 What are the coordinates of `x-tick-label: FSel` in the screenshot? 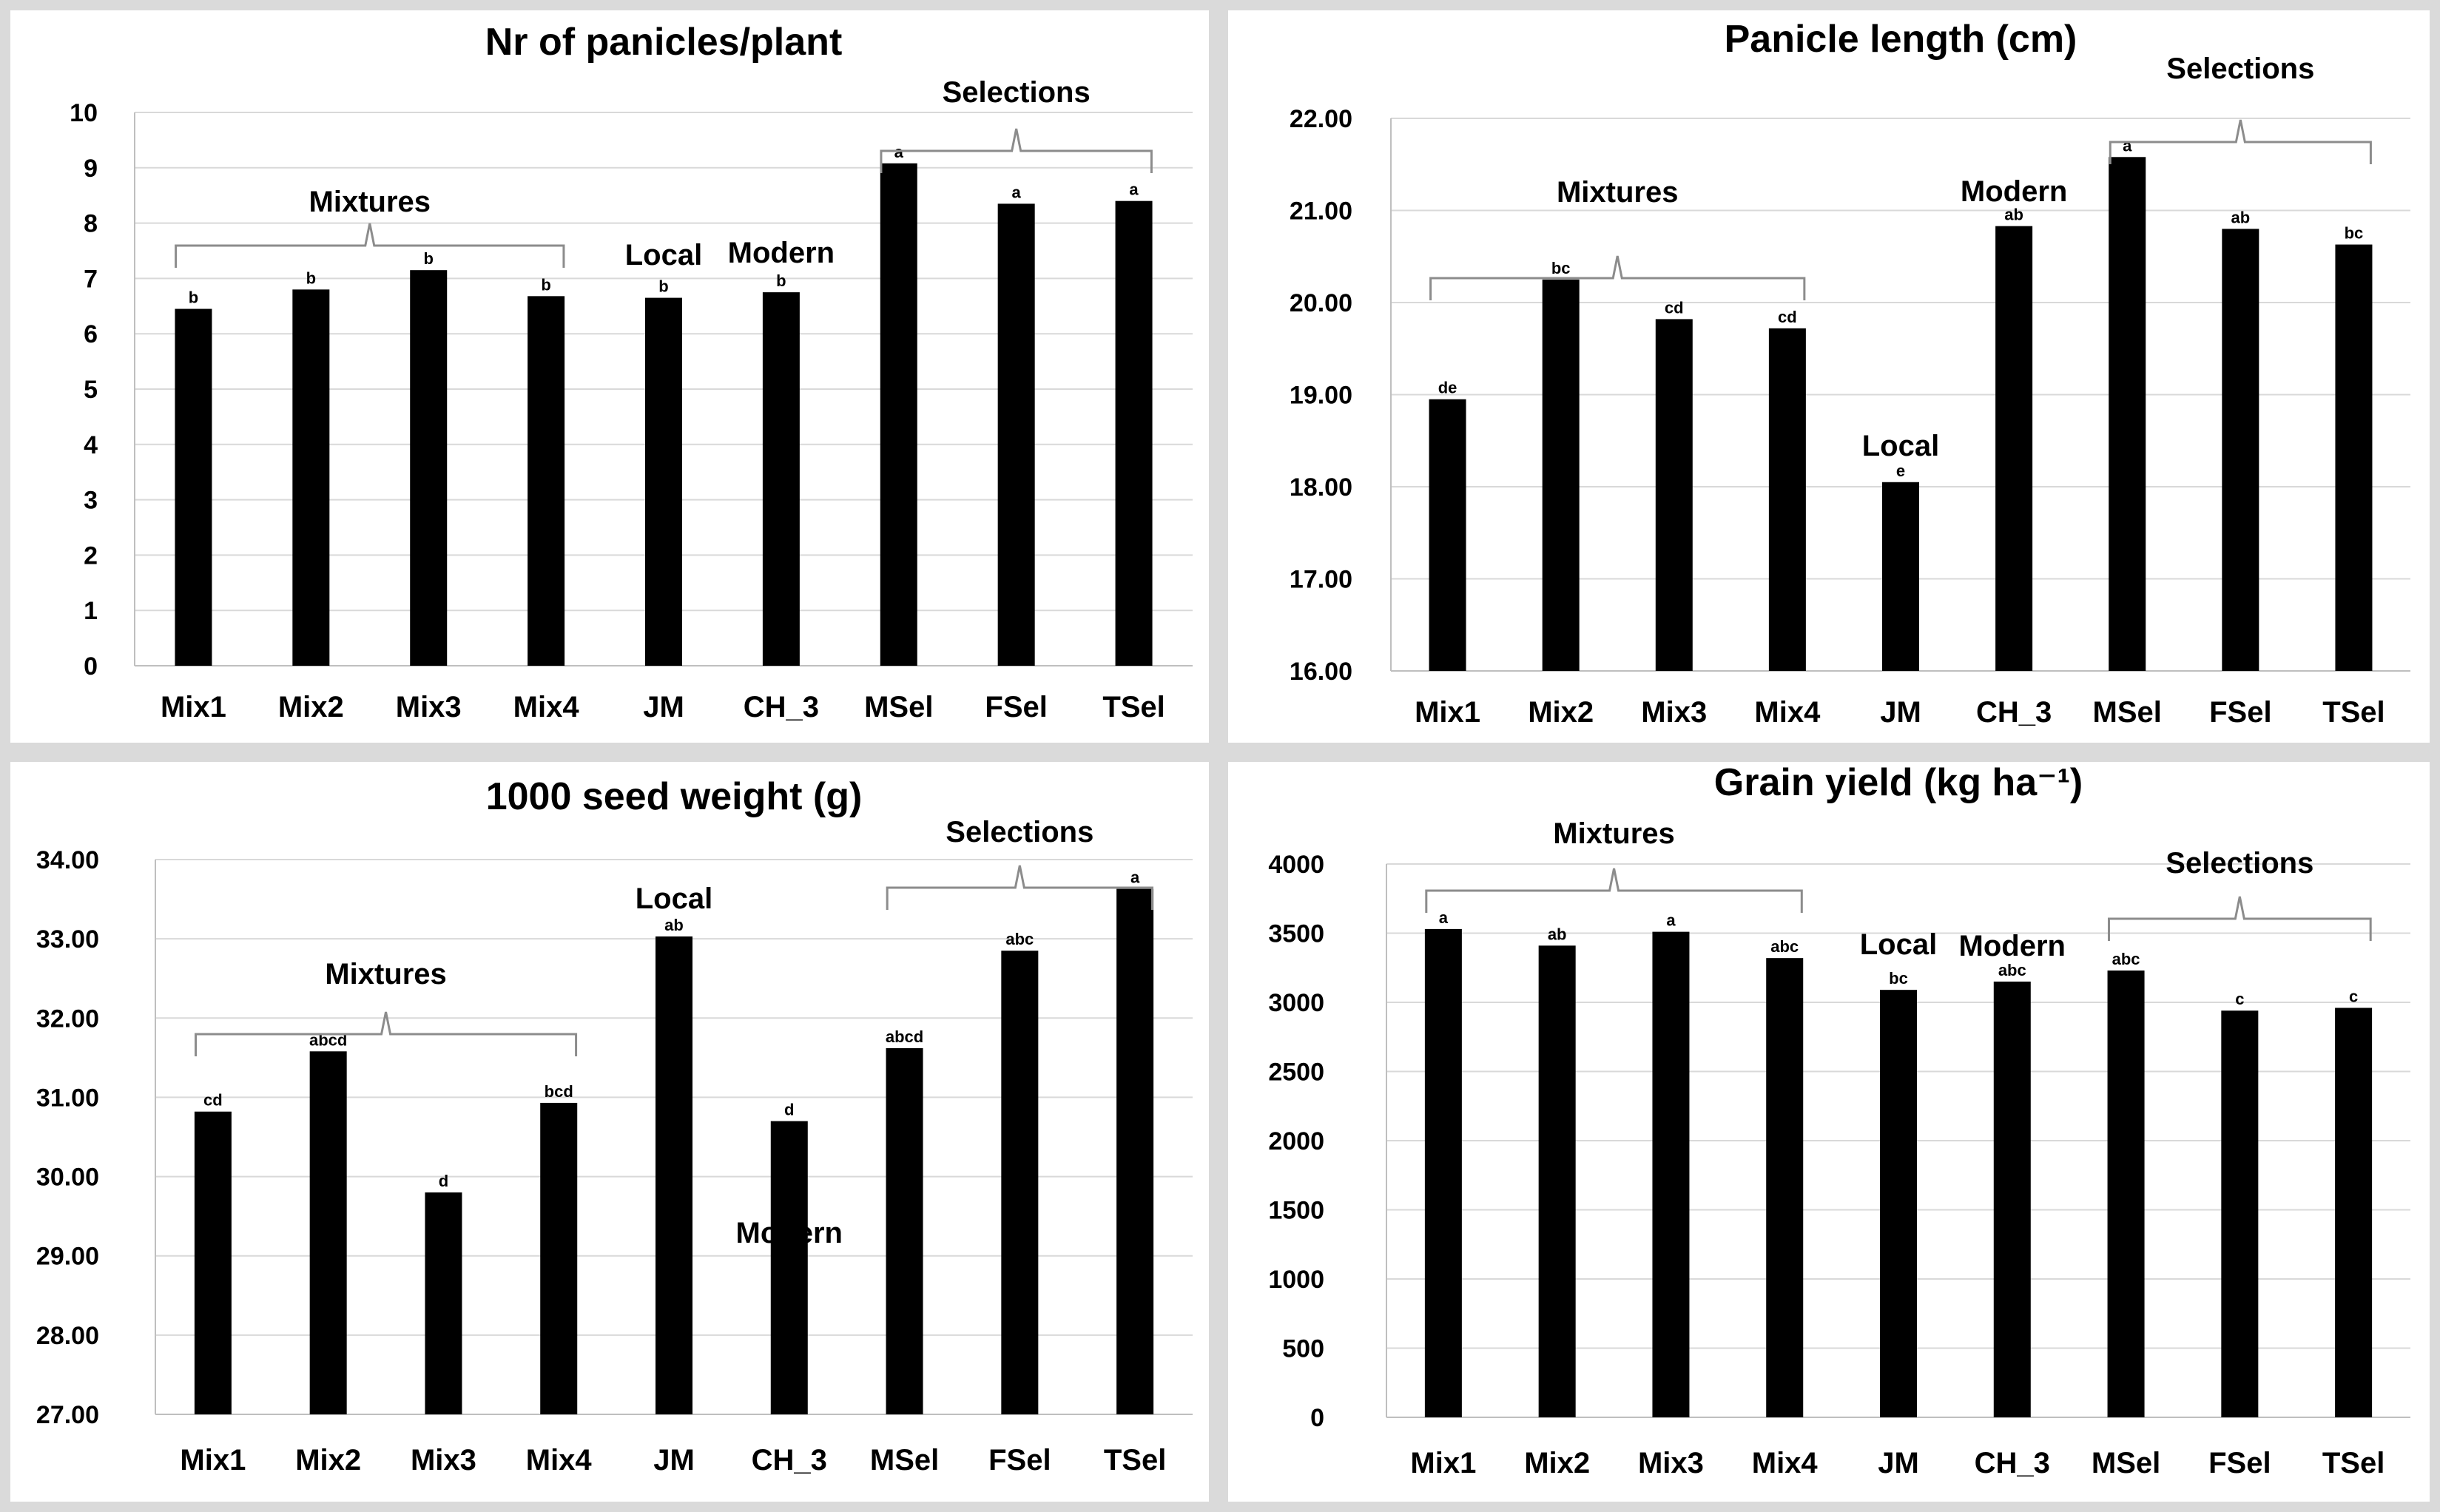 It's located at (2240, 712).